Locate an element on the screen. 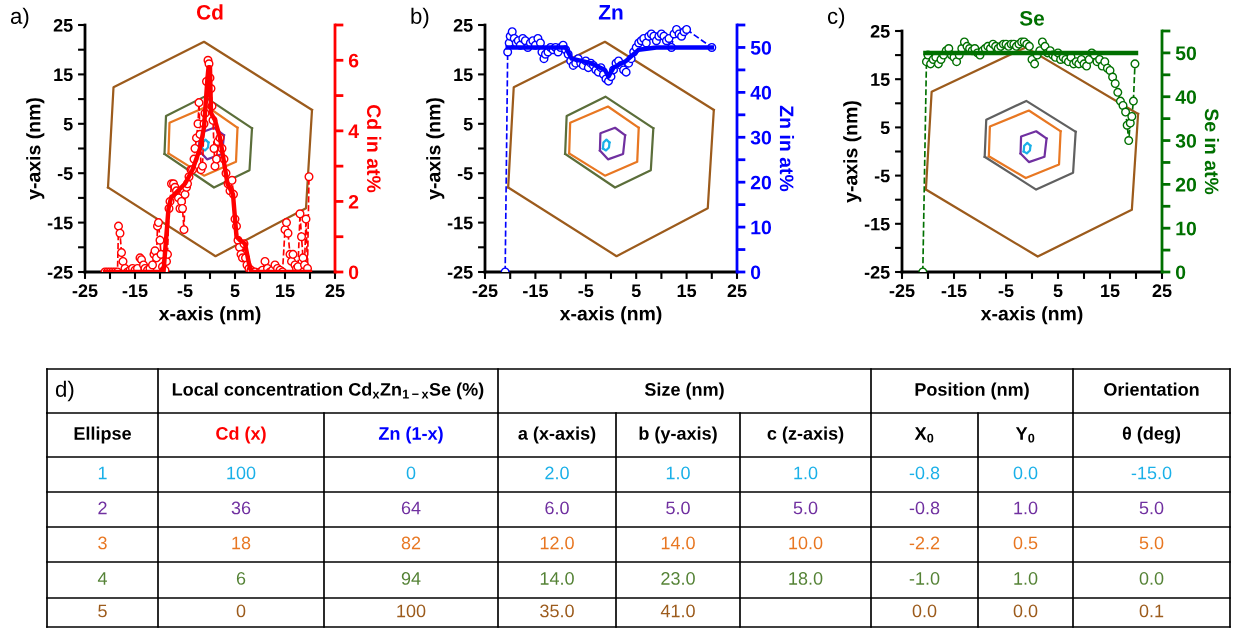  data-label: 94 is located at coordinates (411, 578).